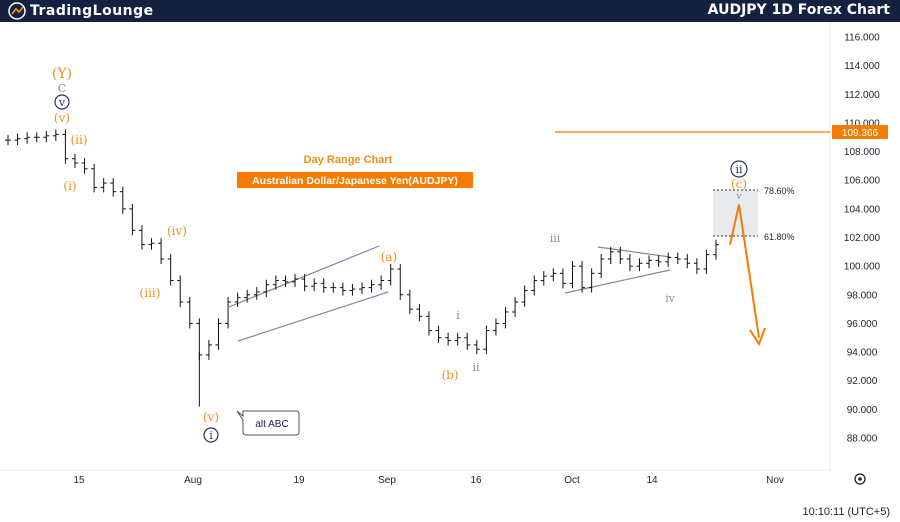 Image resolution: width=900 pixels, height=522 pixels. Describe the element at coordinates (744, 271) in the screenshot. I see `projection-path` at that location.